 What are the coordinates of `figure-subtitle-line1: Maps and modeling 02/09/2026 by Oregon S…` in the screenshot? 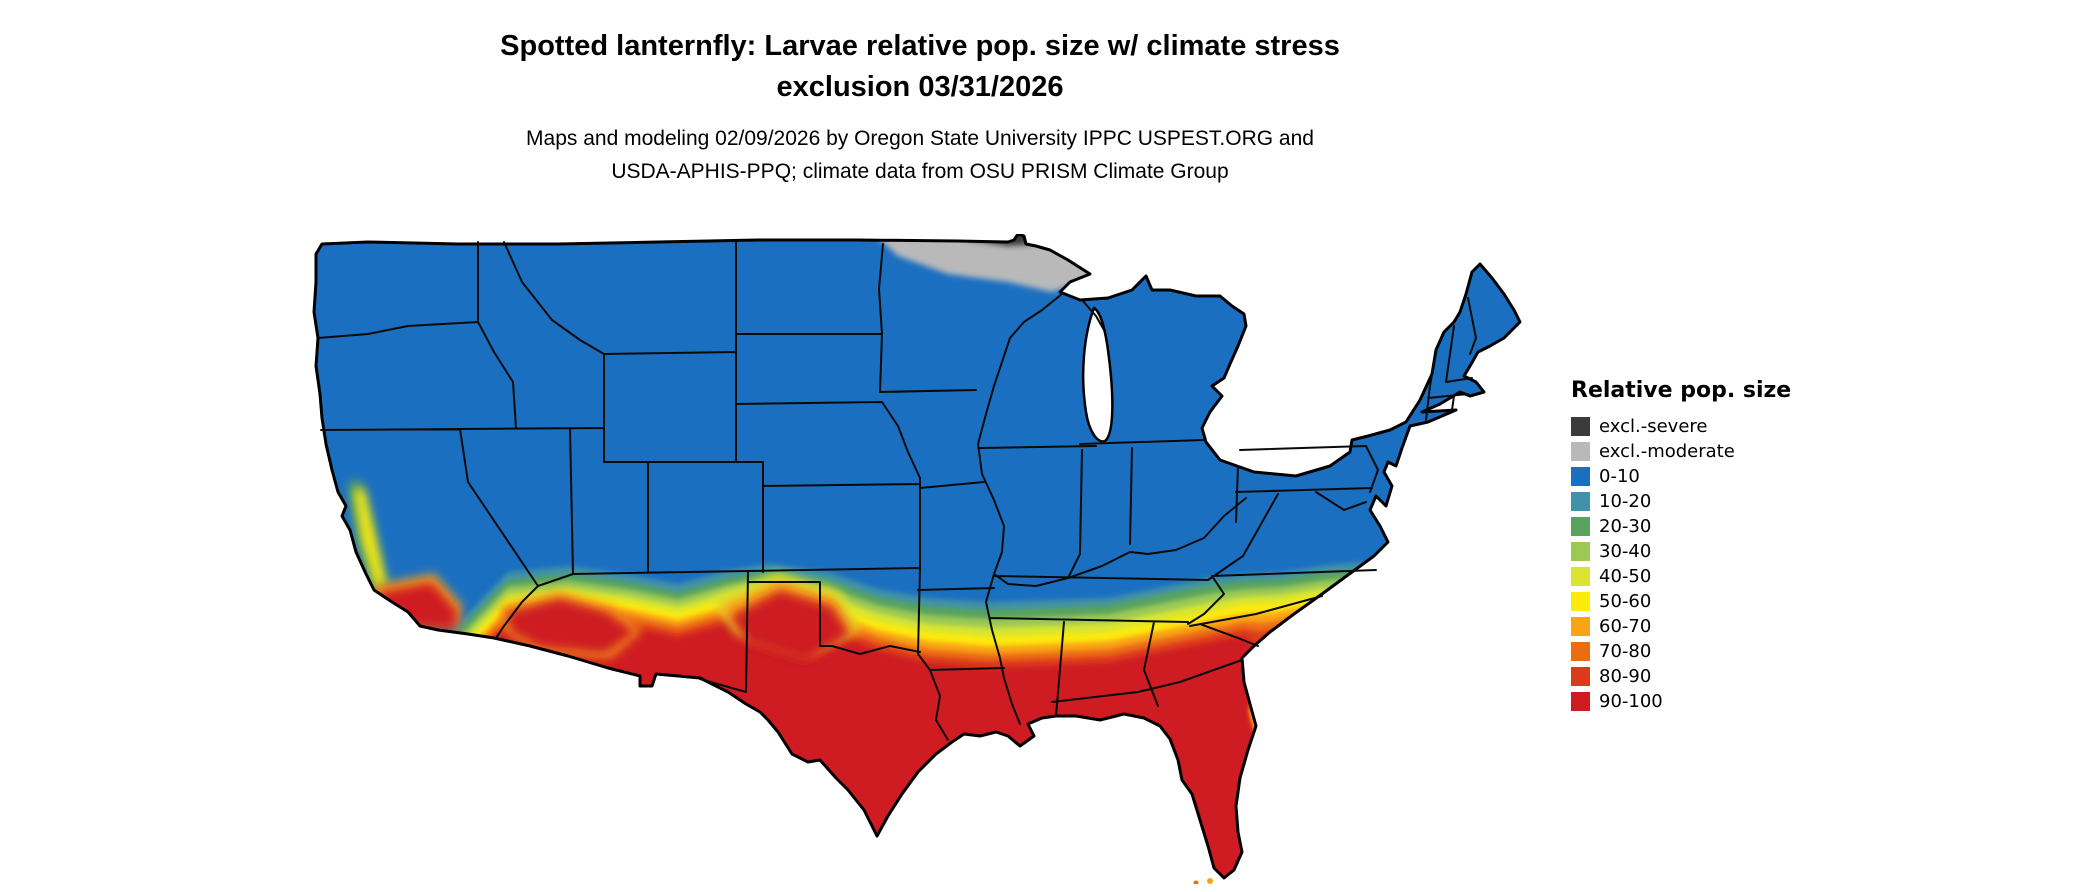 It's located at (920, 138).